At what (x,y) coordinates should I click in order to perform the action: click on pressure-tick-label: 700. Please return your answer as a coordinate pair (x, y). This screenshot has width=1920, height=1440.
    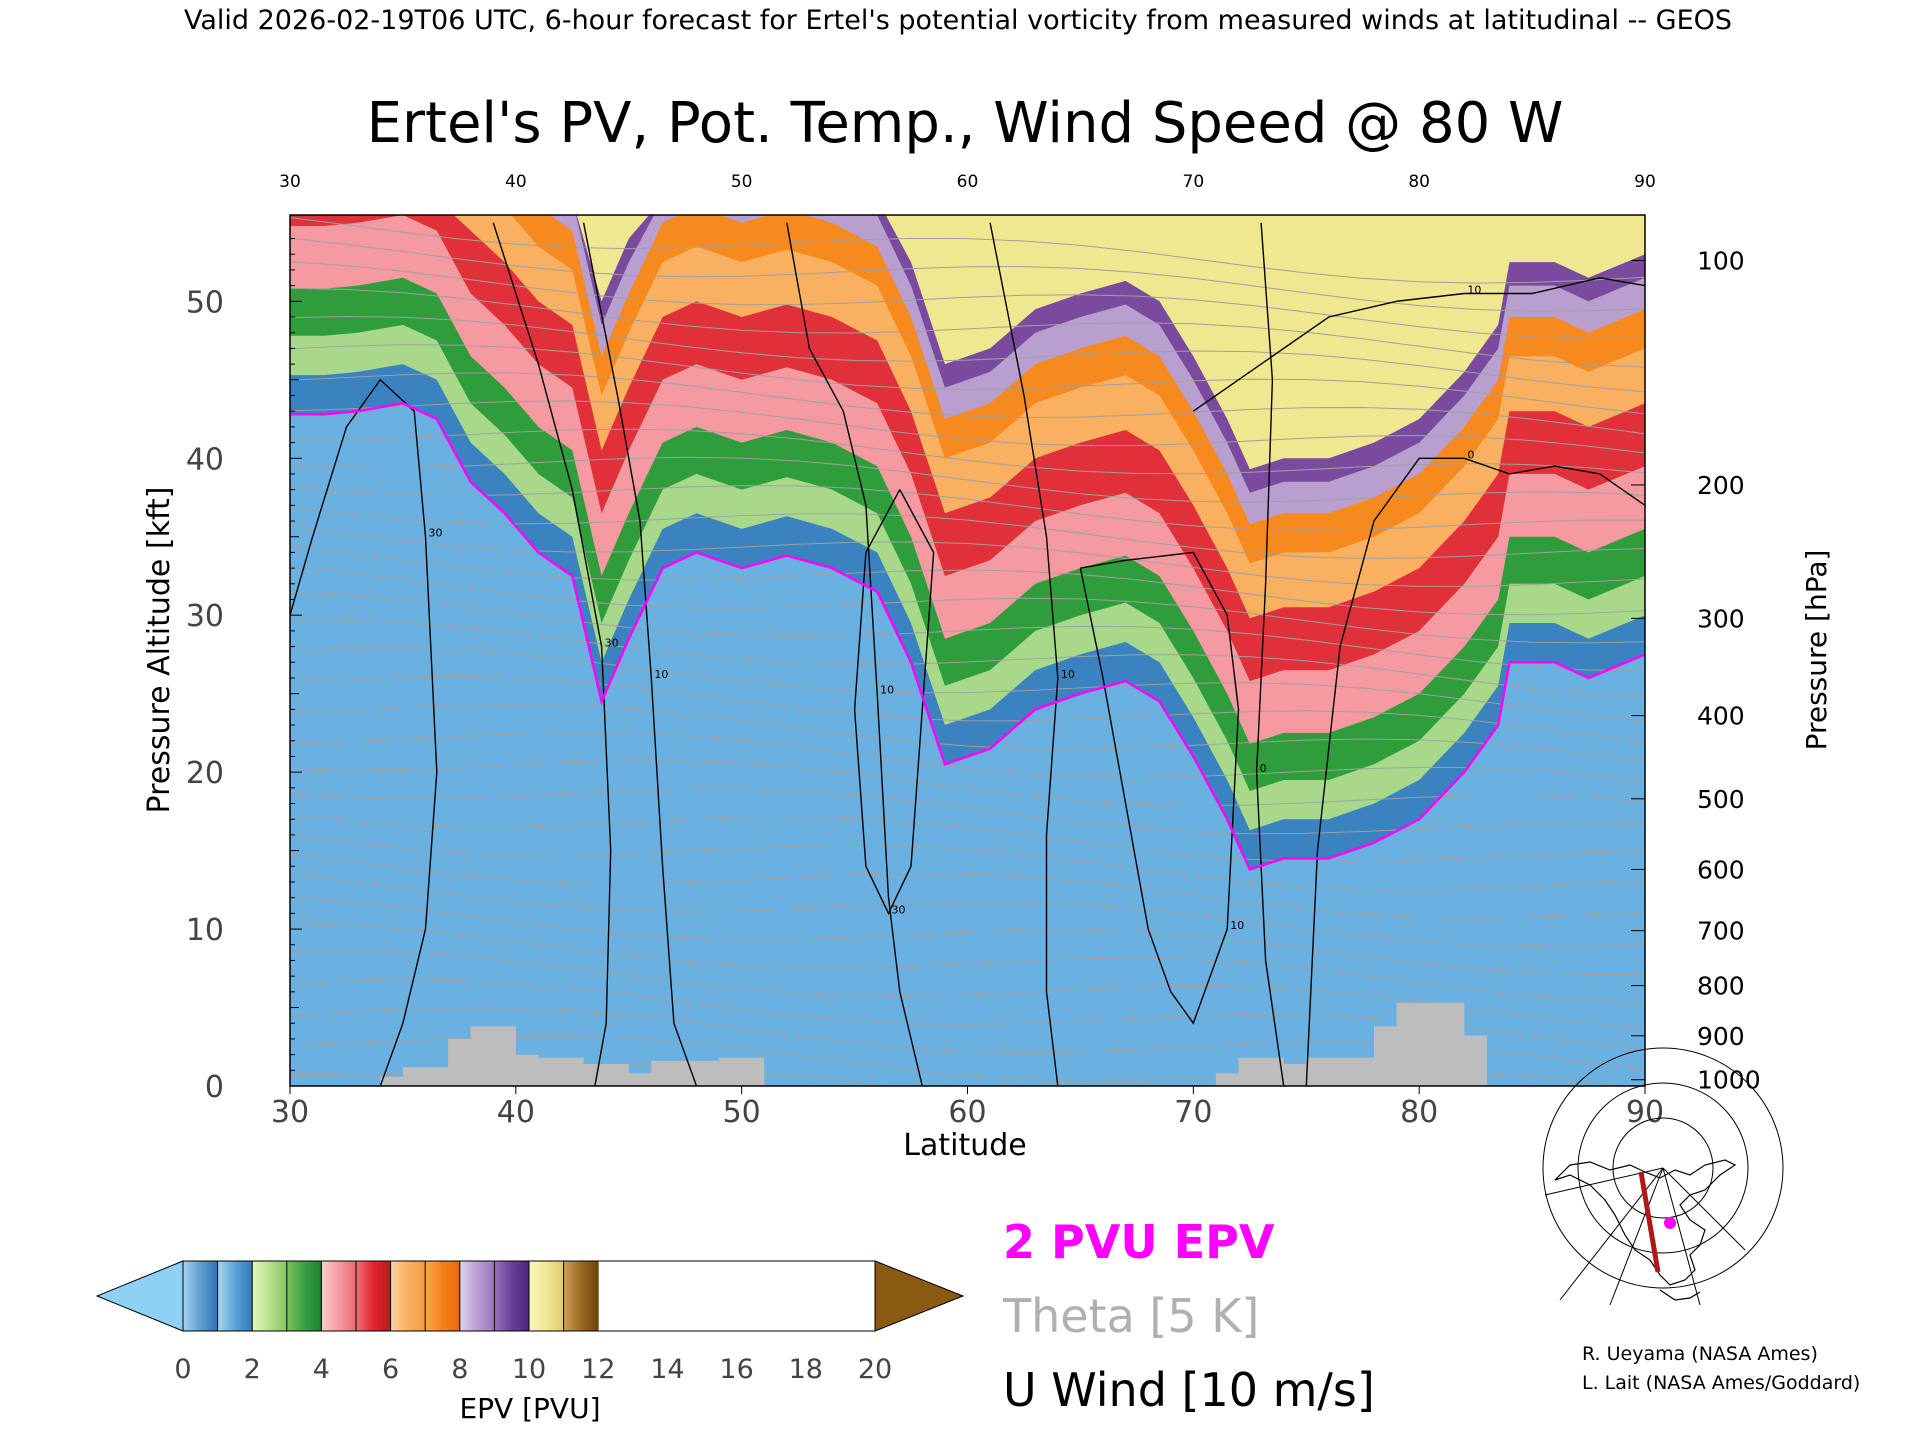
    Looking at the image, I should click on (1721, 931).